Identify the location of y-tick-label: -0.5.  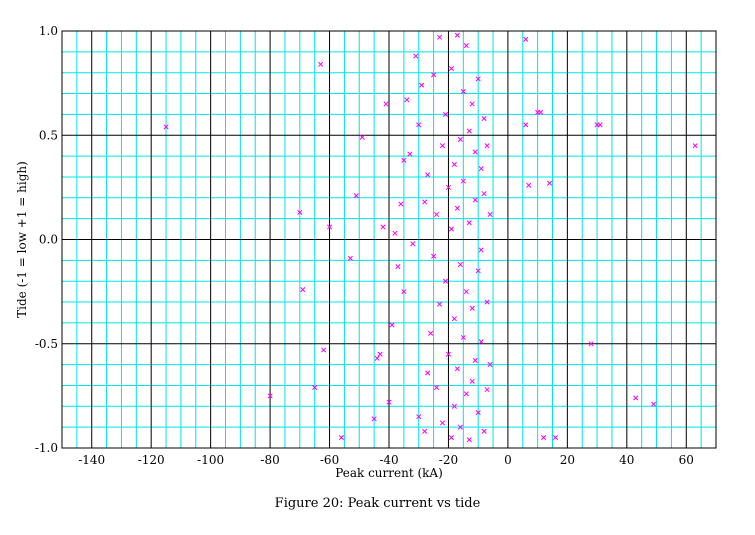
(46, 344).